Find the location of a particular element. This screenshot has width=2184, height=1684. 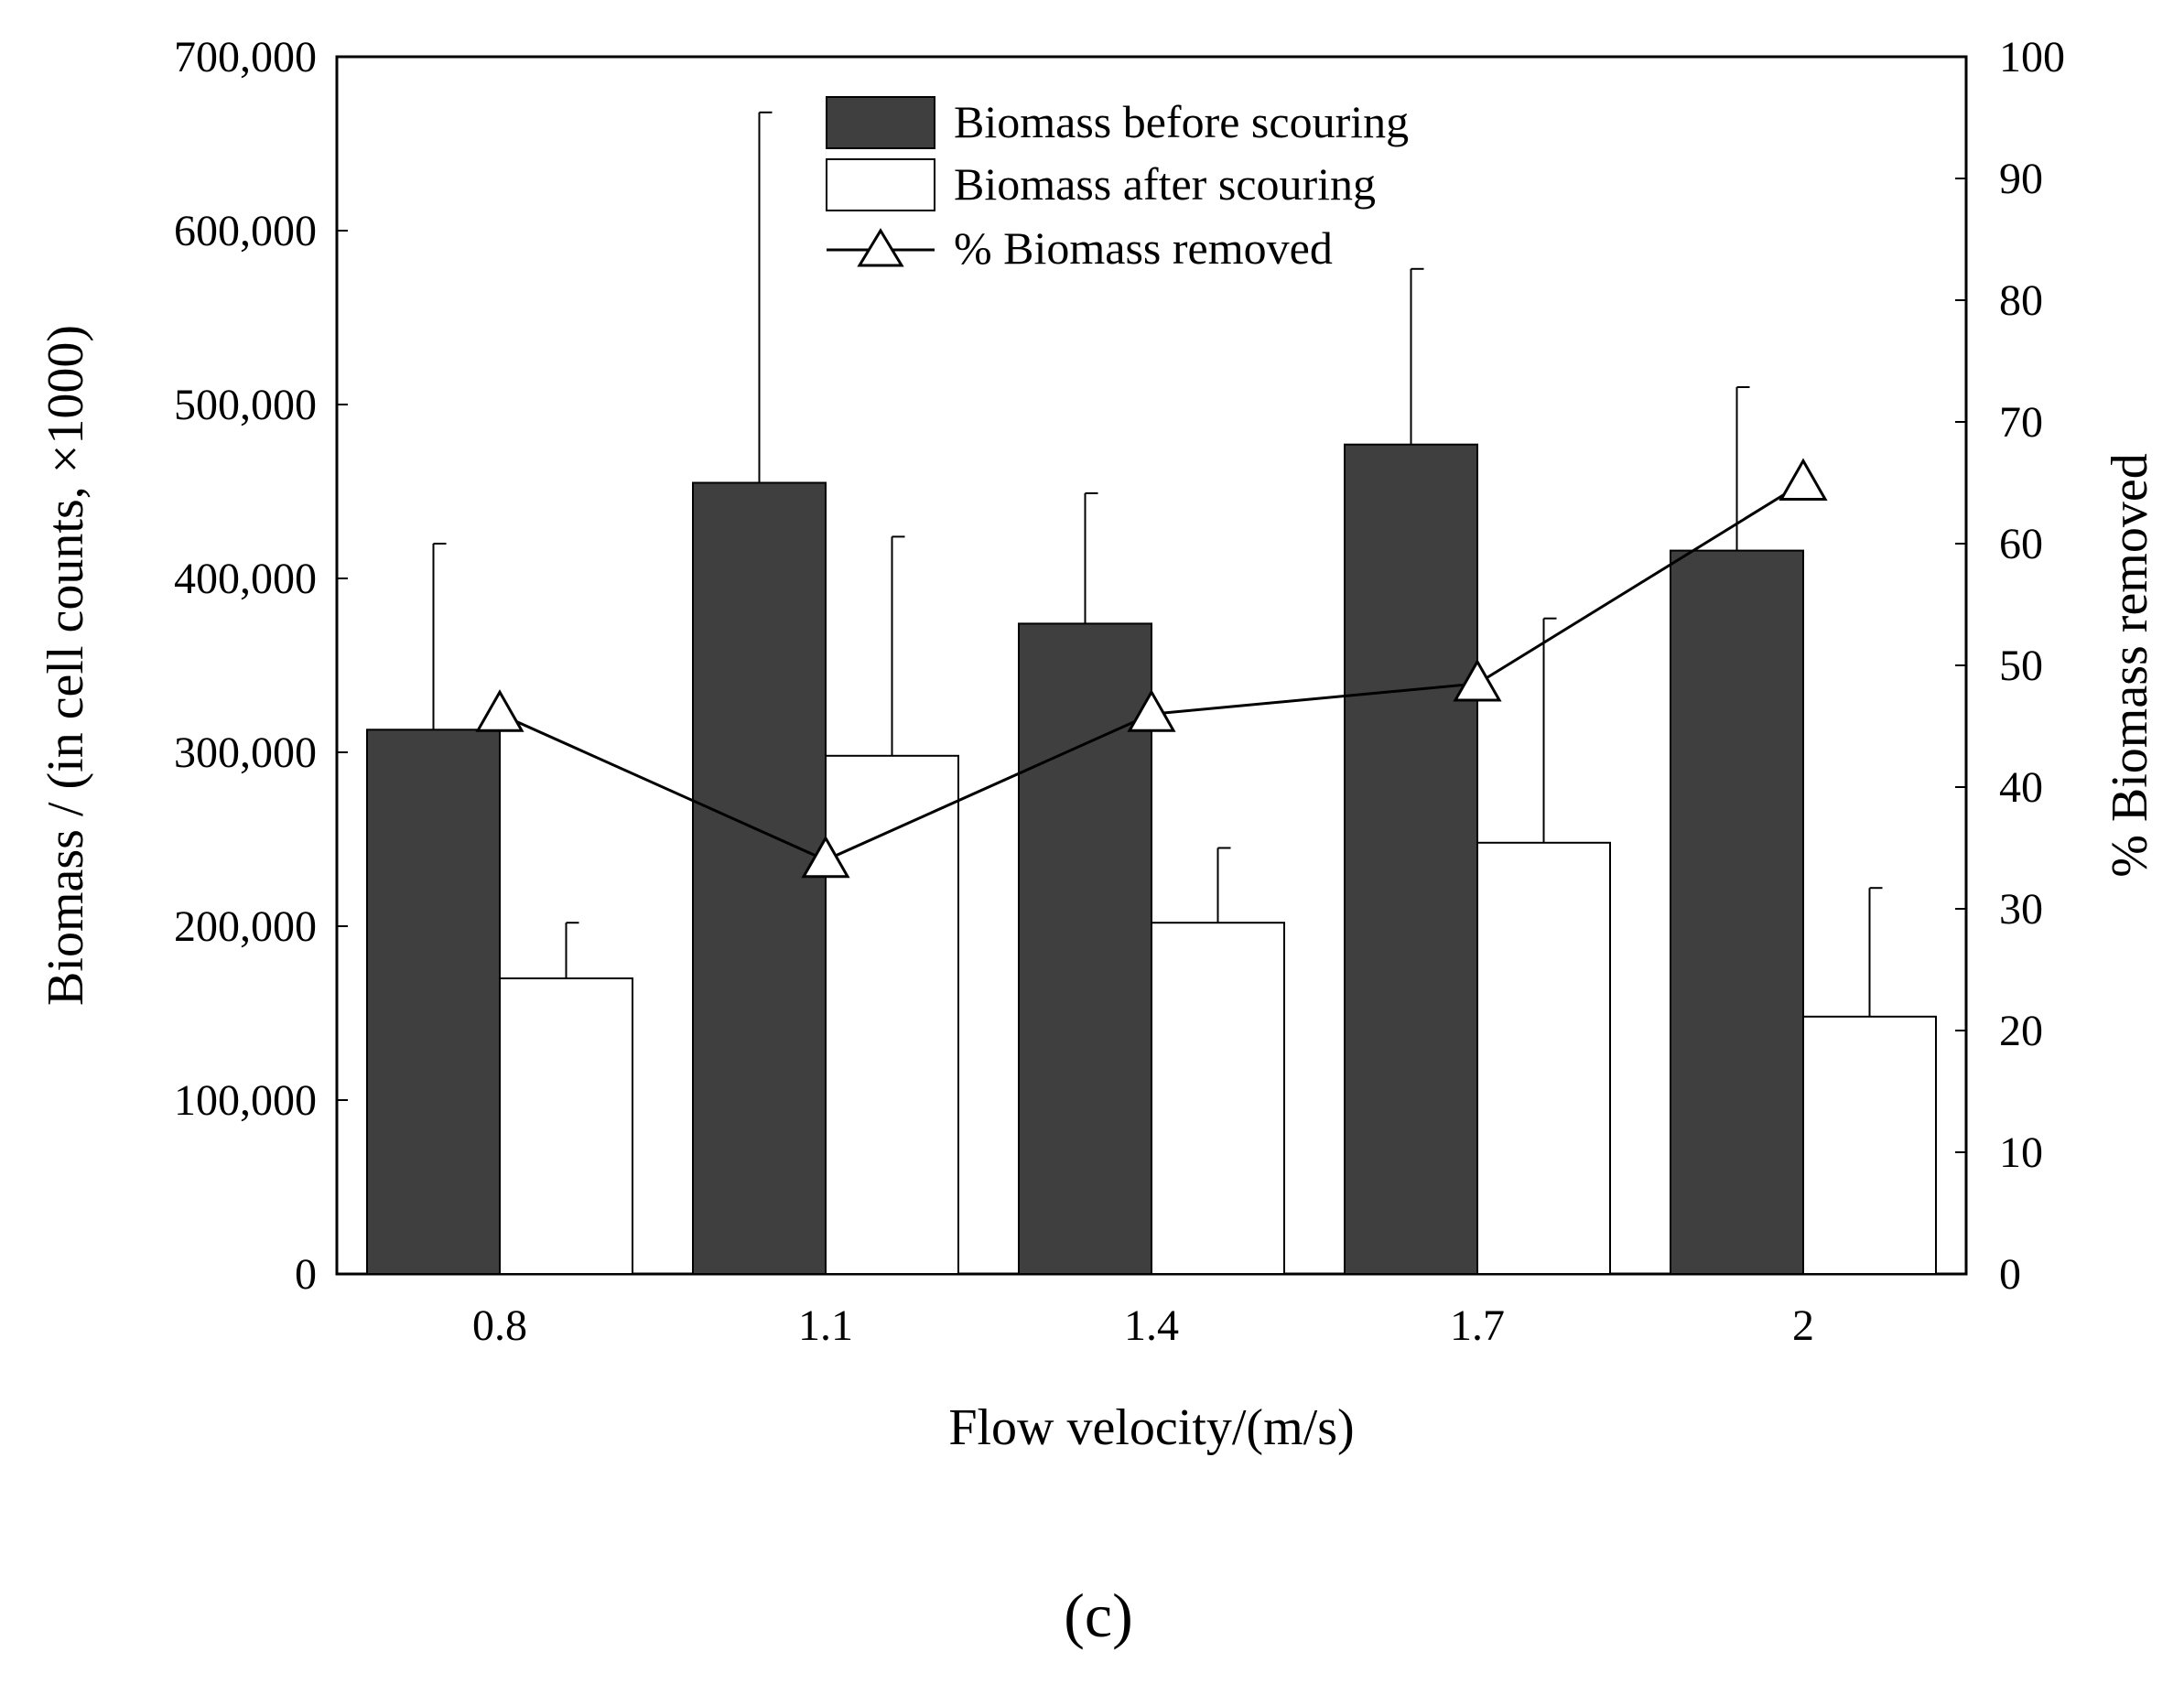

legend-label-after: Biomass after scouring is located at coordinates (1165, 184).